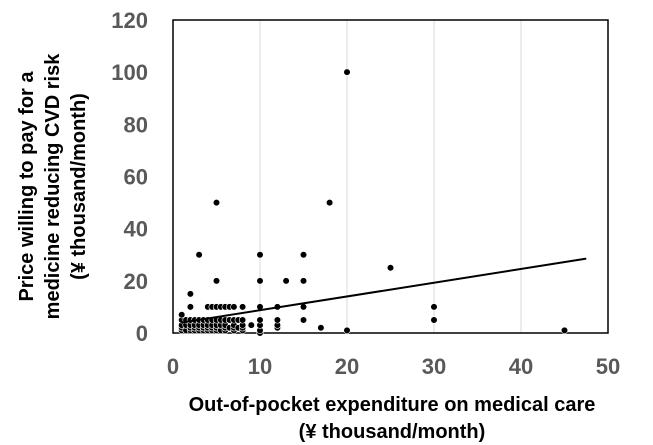  Describe the element at coordinates (136, 281) in the screenshot. I see `y-tick-label: 20` at that location.